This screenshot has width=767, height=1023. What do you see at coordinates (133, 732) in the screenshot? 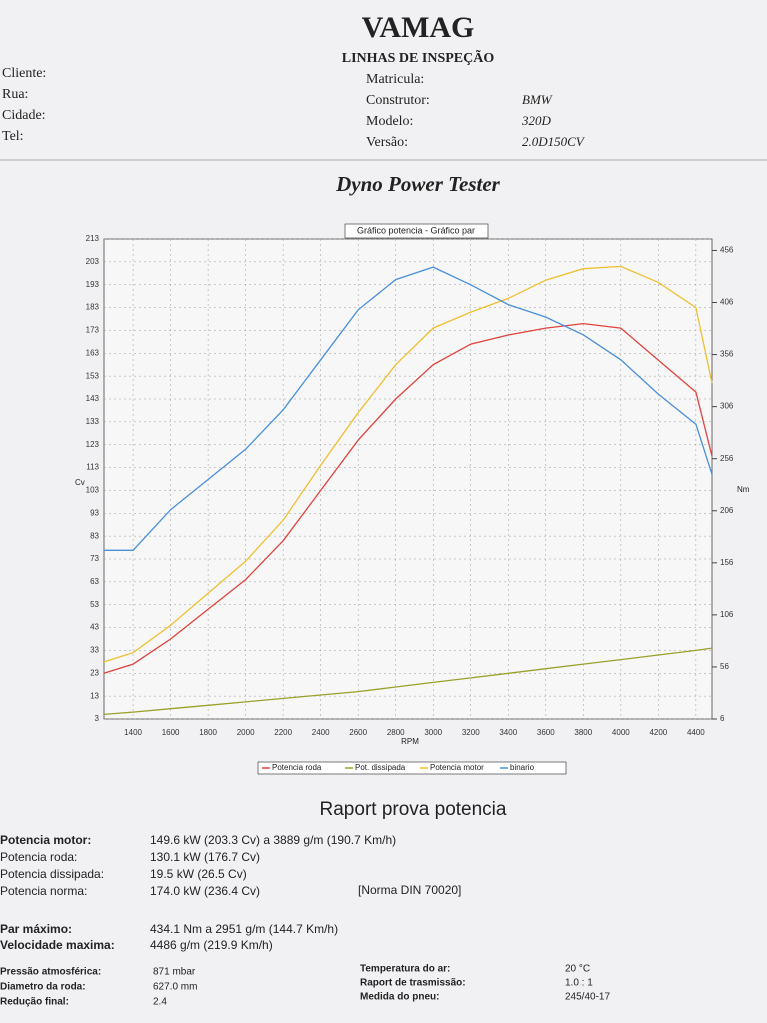
I see `x-tick-label: 1400` at bounding box center [133, 732].